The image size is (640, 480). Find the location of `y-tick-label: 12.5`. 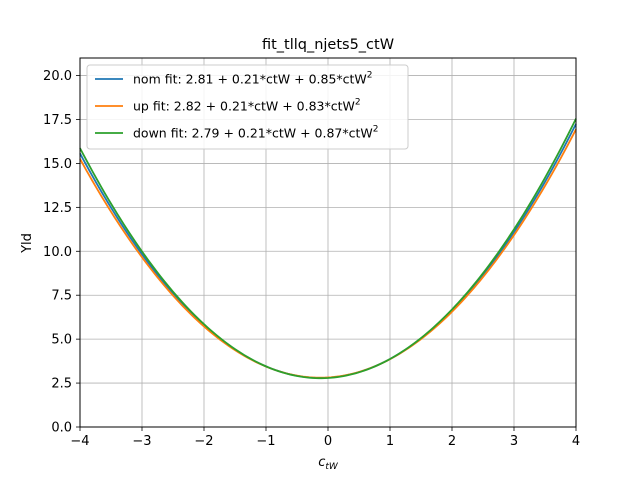

y-tick-label: 12.5 is located at coordinates (57, 208).